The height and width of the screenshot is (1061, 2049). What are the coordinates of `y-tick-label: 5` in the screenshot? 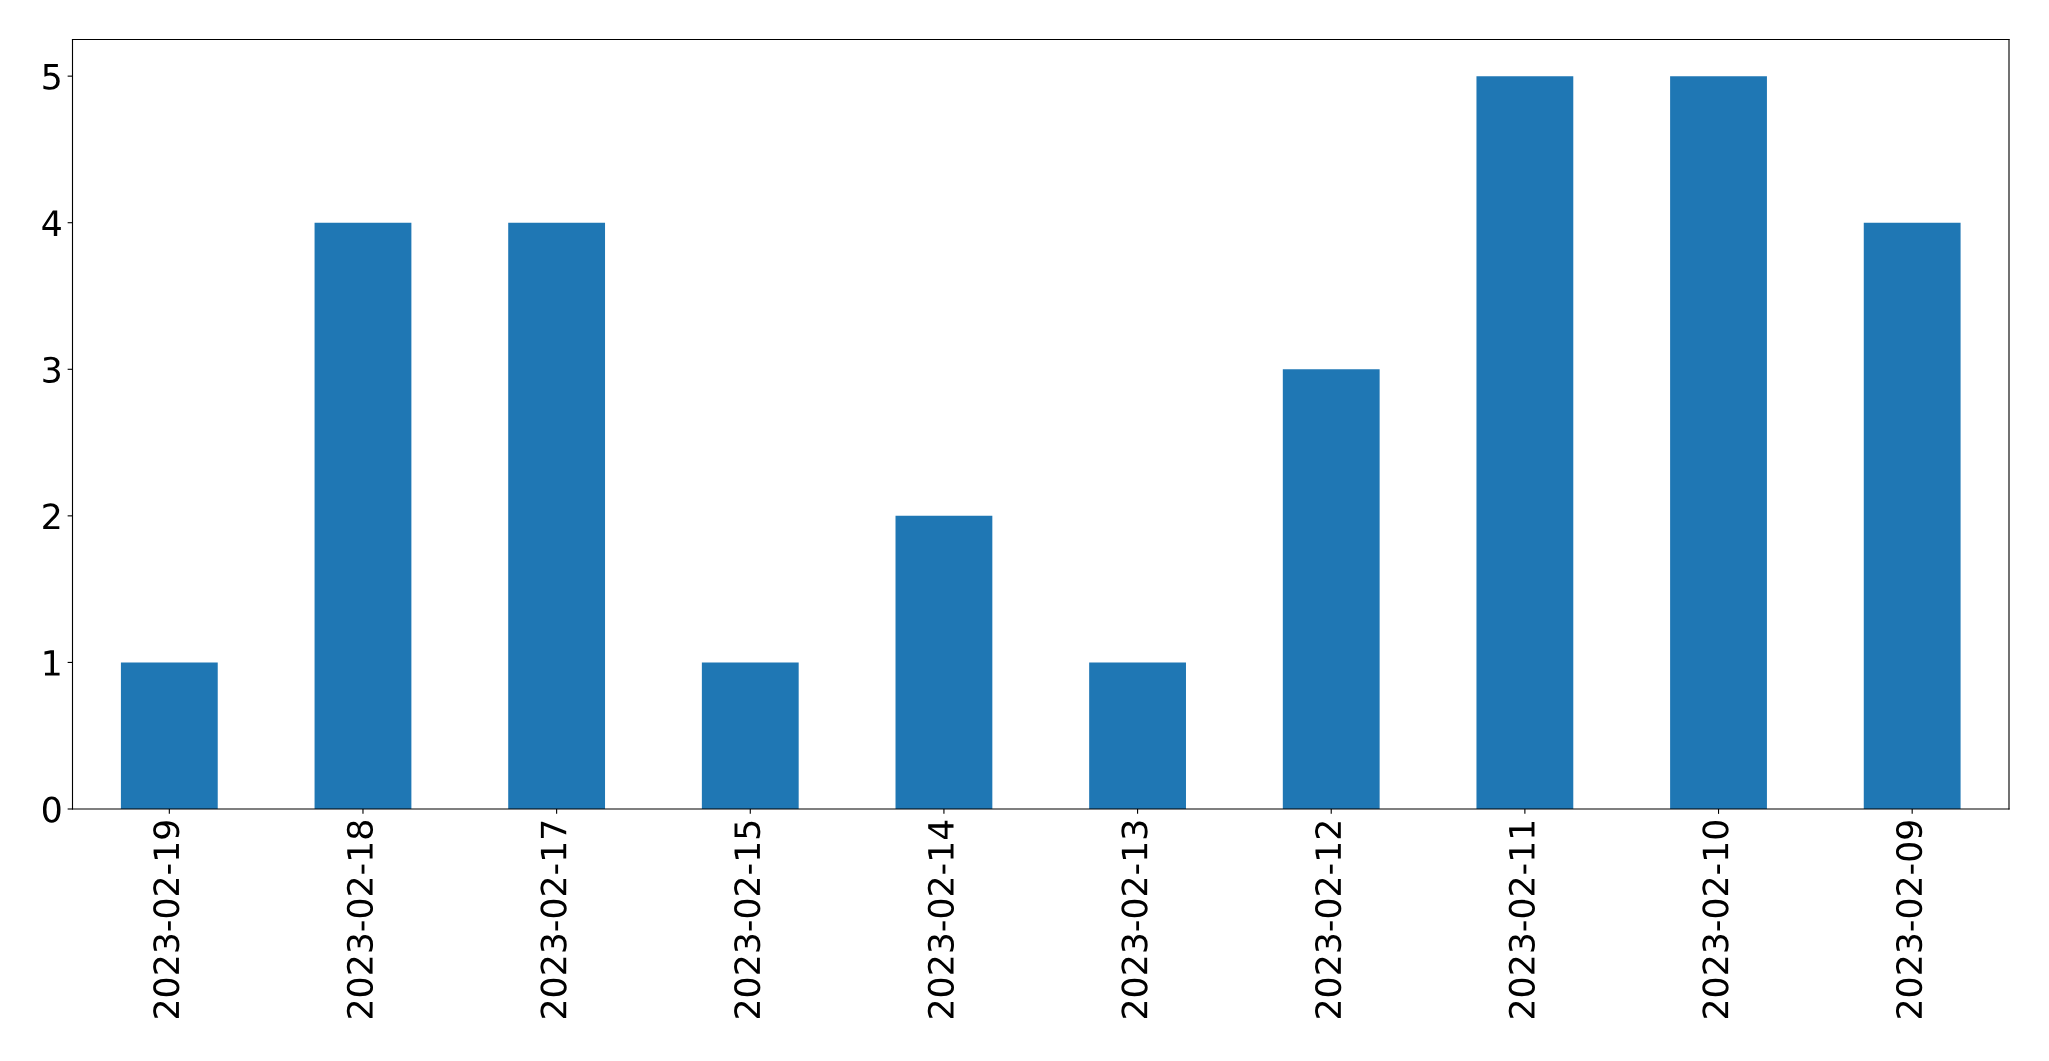 It's located at (51, 77).